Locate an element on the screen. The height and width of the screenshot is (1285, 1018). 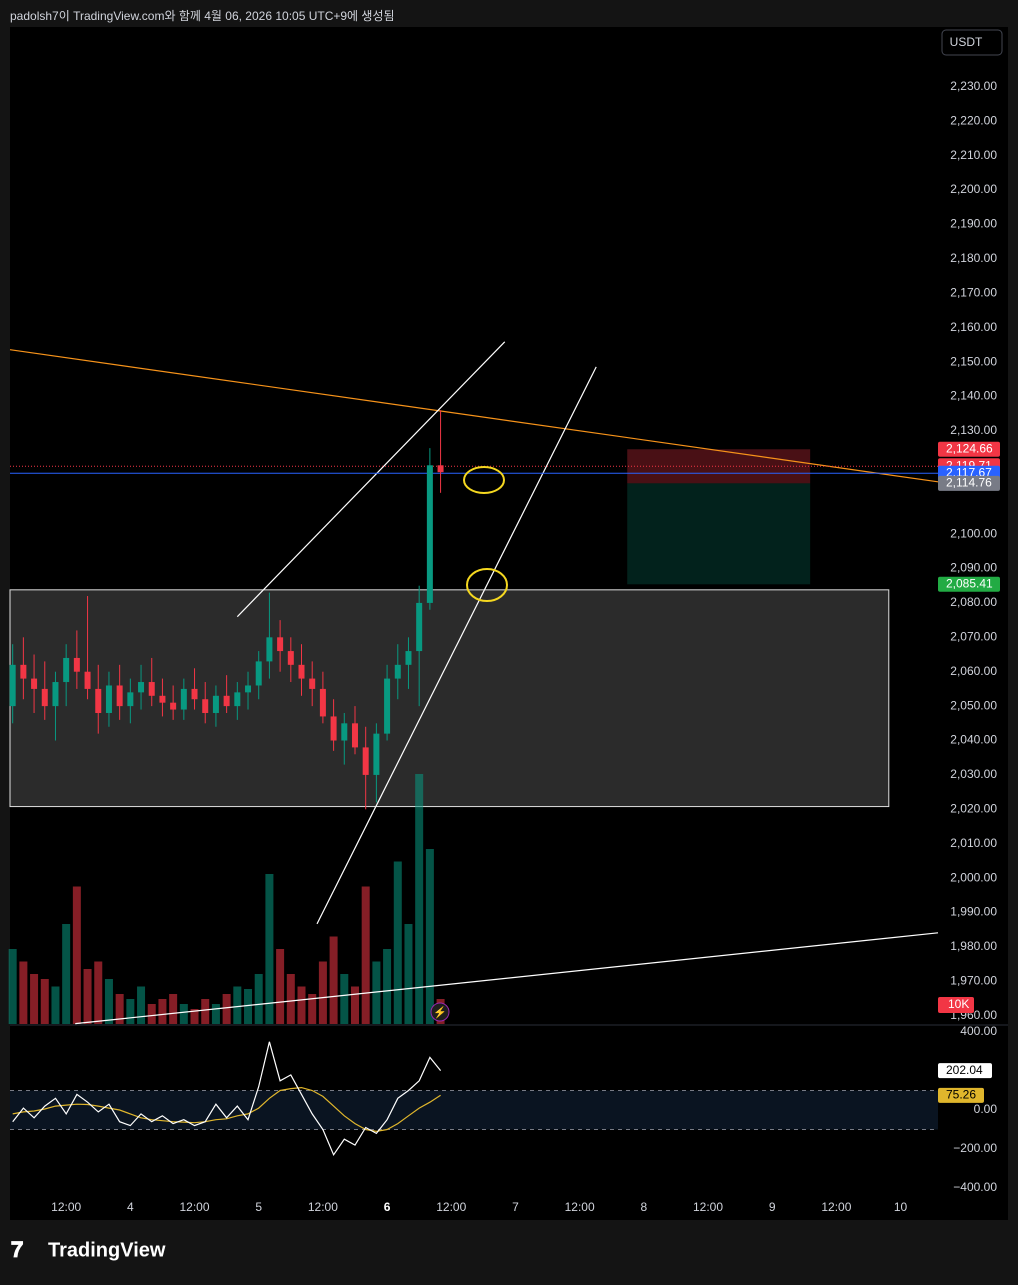
y-tick-label: 2,020.00 is located at coordinates (973, 808).